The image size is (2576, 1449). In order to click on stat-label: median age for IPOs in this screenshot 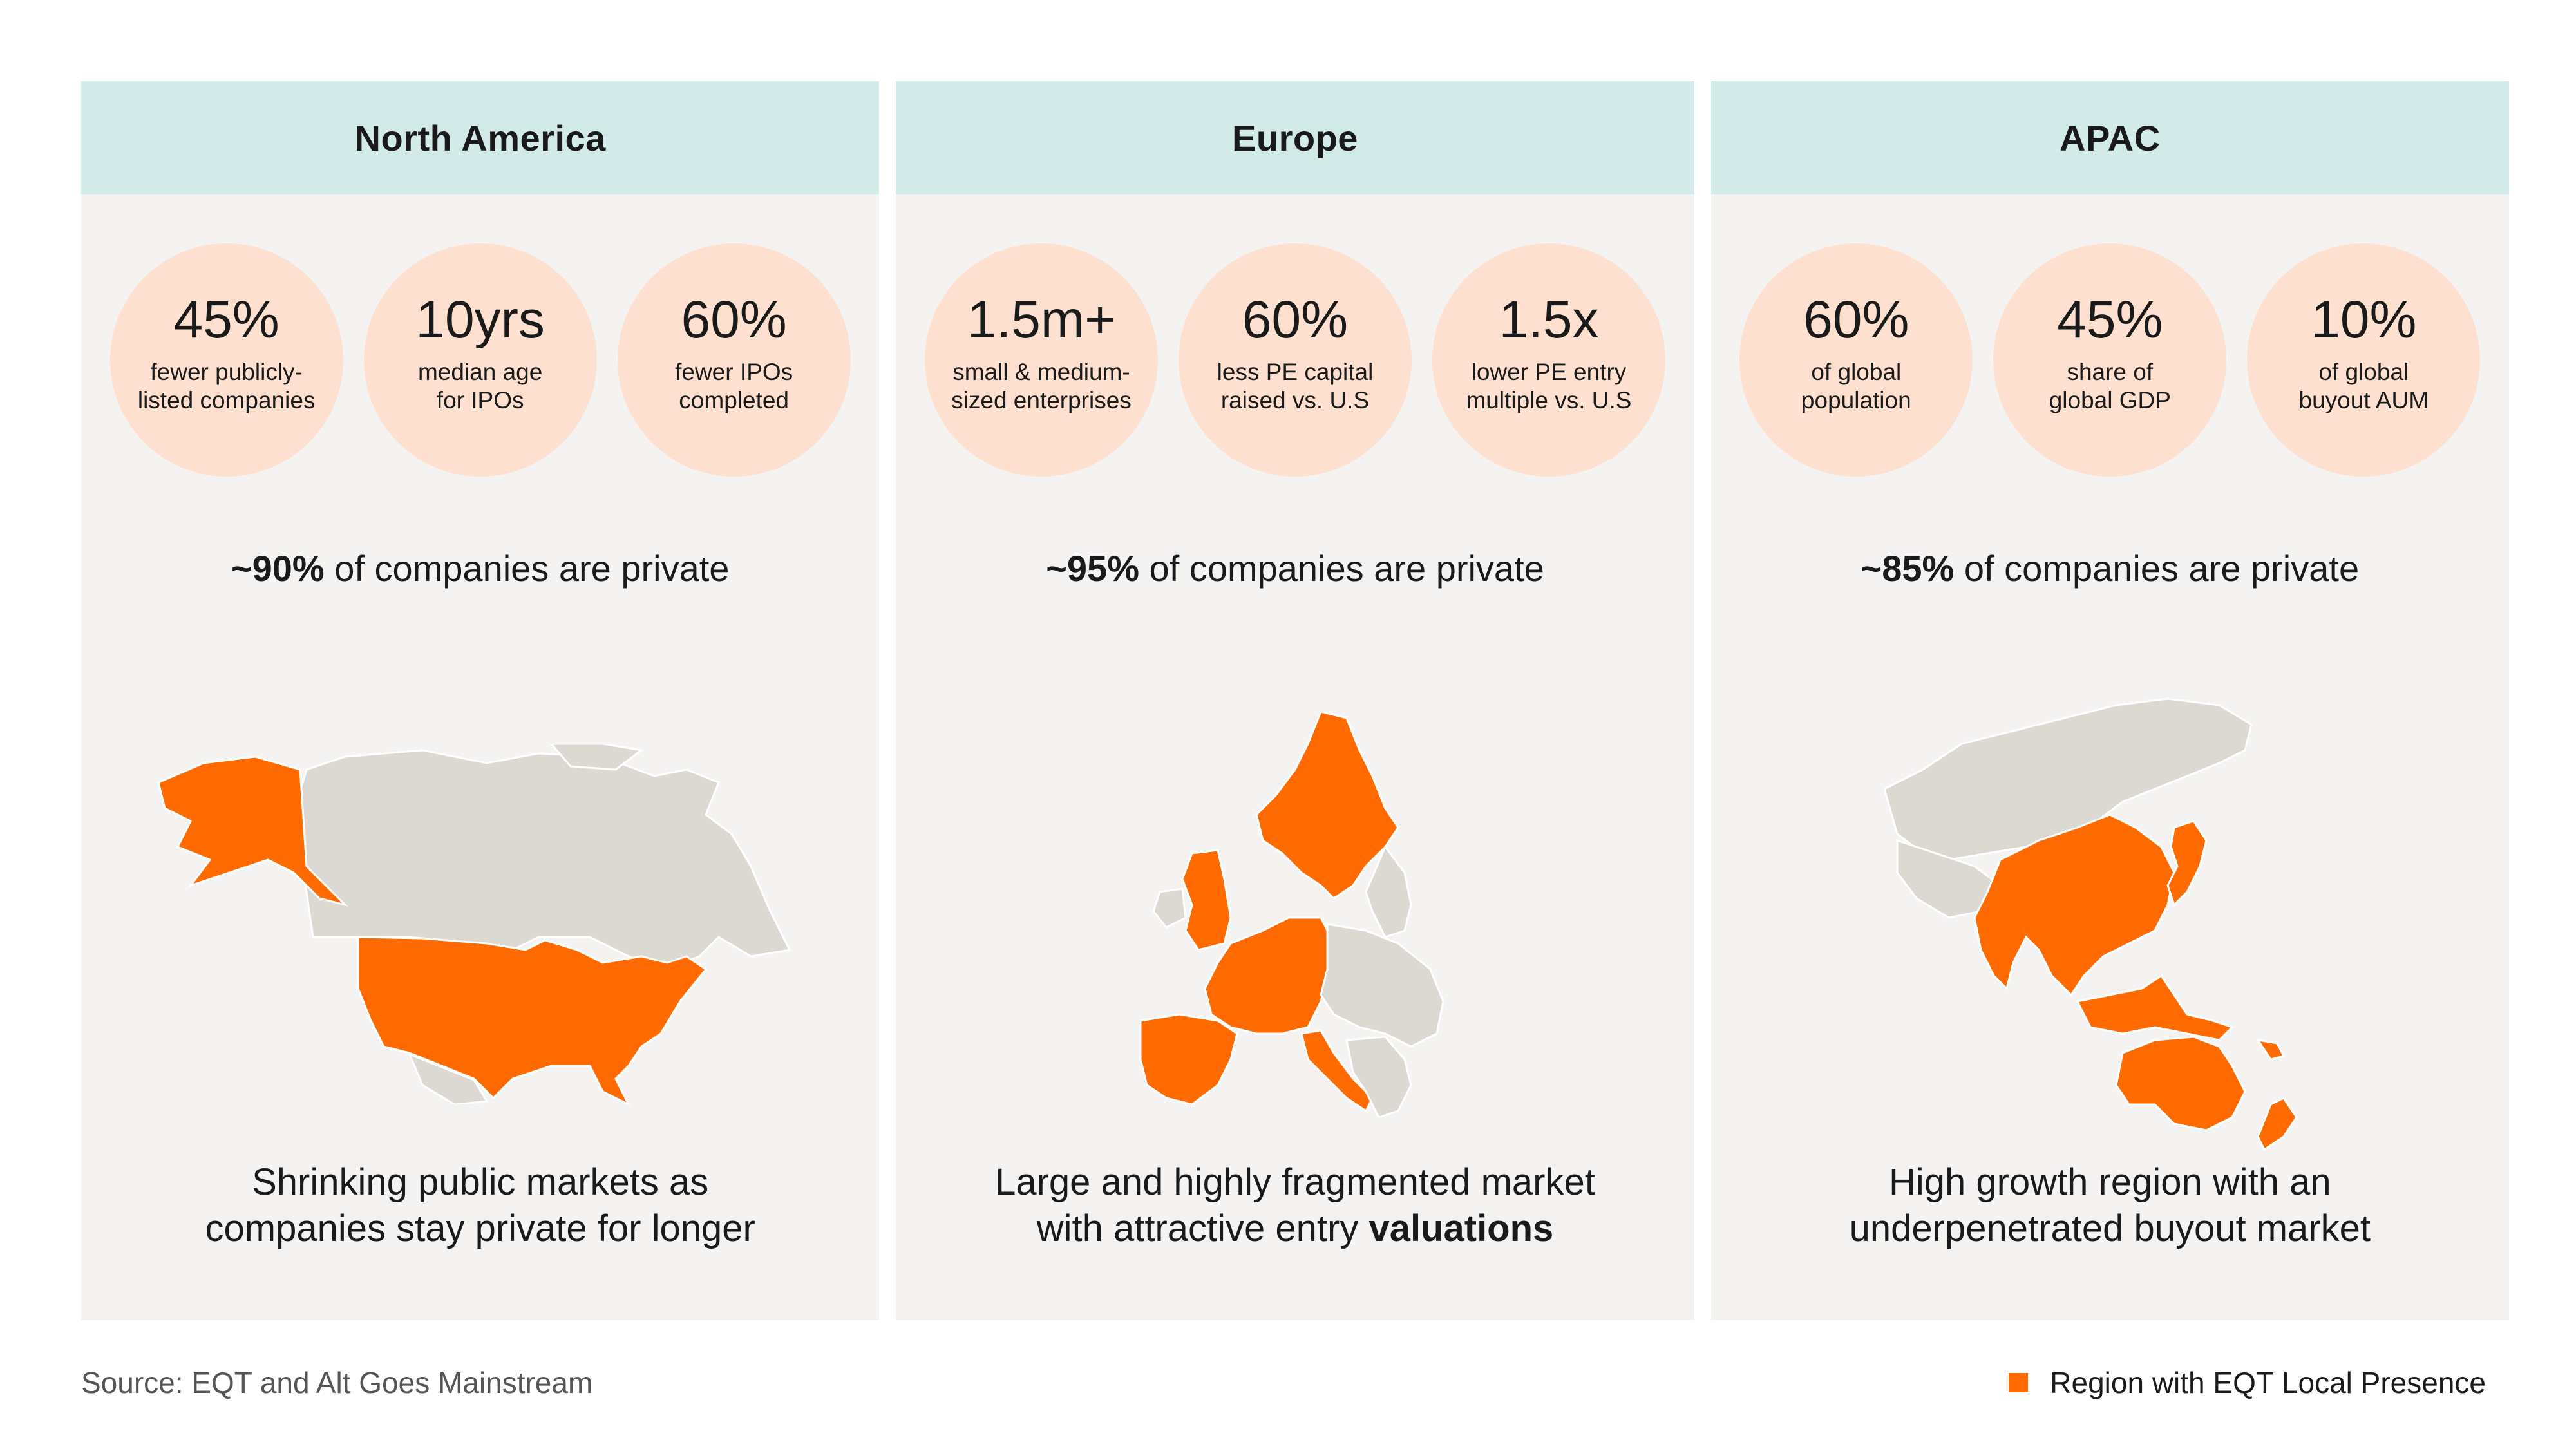, I will do `click(480, 385)`.